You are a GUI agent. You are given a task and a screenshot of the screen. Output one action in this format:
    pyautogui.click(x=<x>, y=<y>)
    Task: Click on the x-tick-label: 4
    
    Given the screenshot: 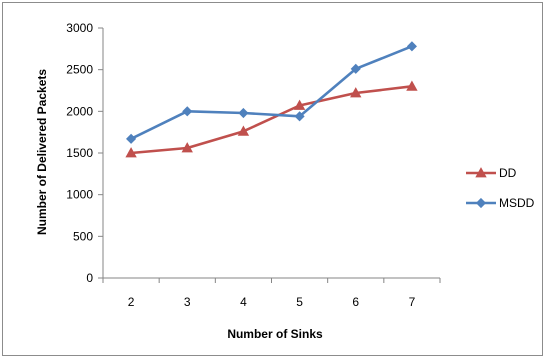 What is the action you would take?
    pyautogui.click(x=243, y=302)
    